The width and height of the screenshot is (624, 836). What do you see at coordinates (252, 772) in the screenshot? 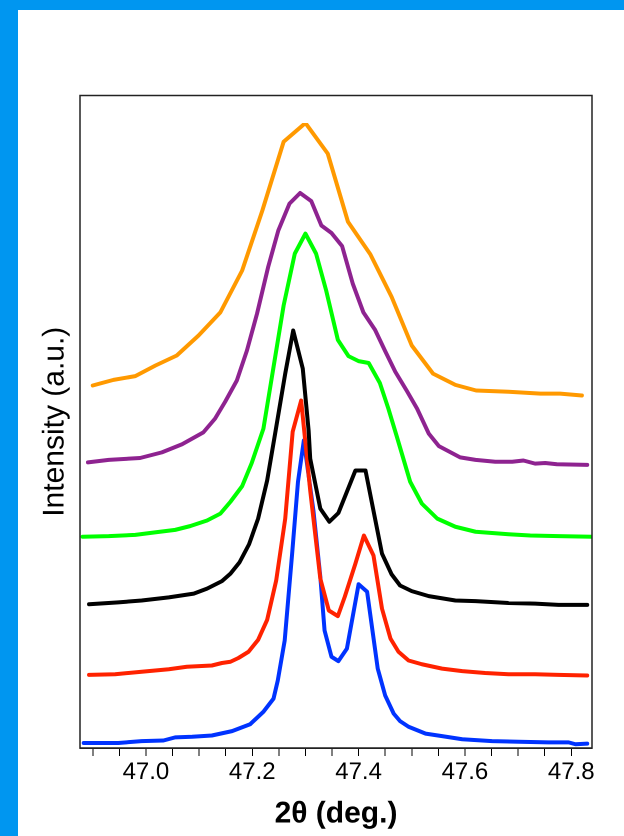
I see `x-tick-label: 47.2` at bounding box center [252, 772].